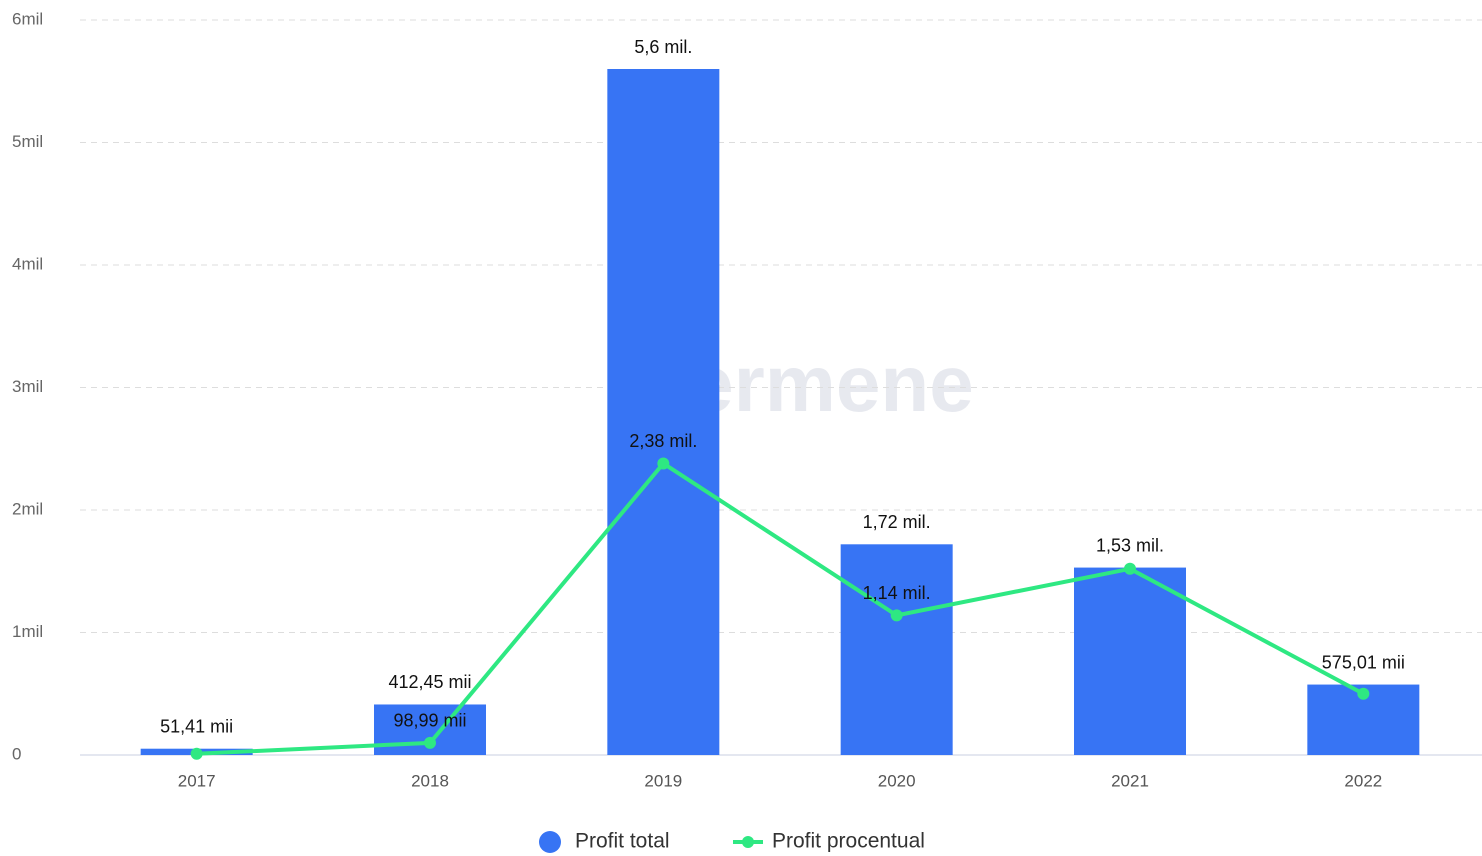 This screenshot has width=1482, height=856. I want to click on x-tick-label: 2018, so click(430, 780).